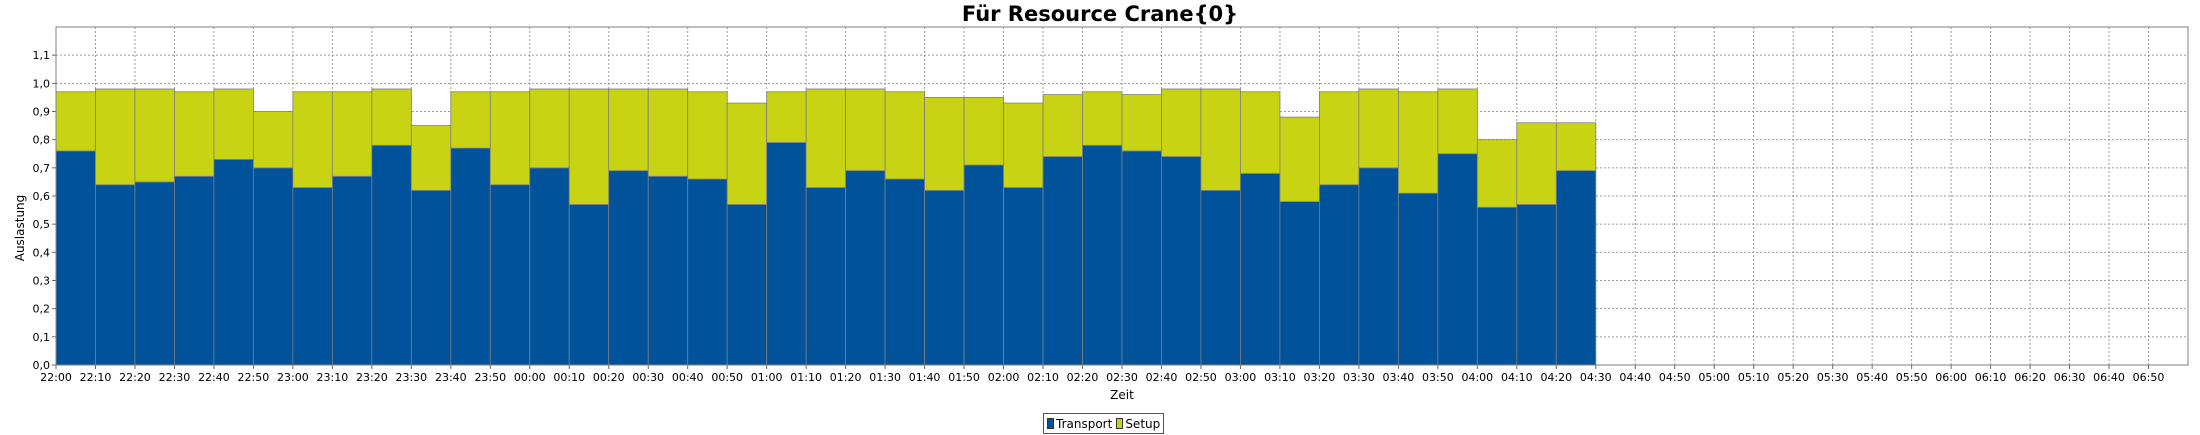 The width and height of the screenshot is (2200, 435). I want to click on legend-label-transport: Transport, so click(1084, 423).